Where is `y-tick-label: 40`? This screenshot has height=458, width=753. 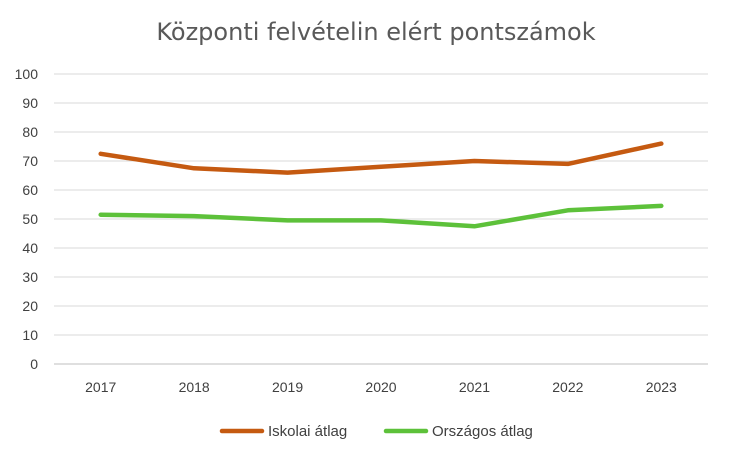
y-tick-label: 40 is located at coordinates (30, 248).